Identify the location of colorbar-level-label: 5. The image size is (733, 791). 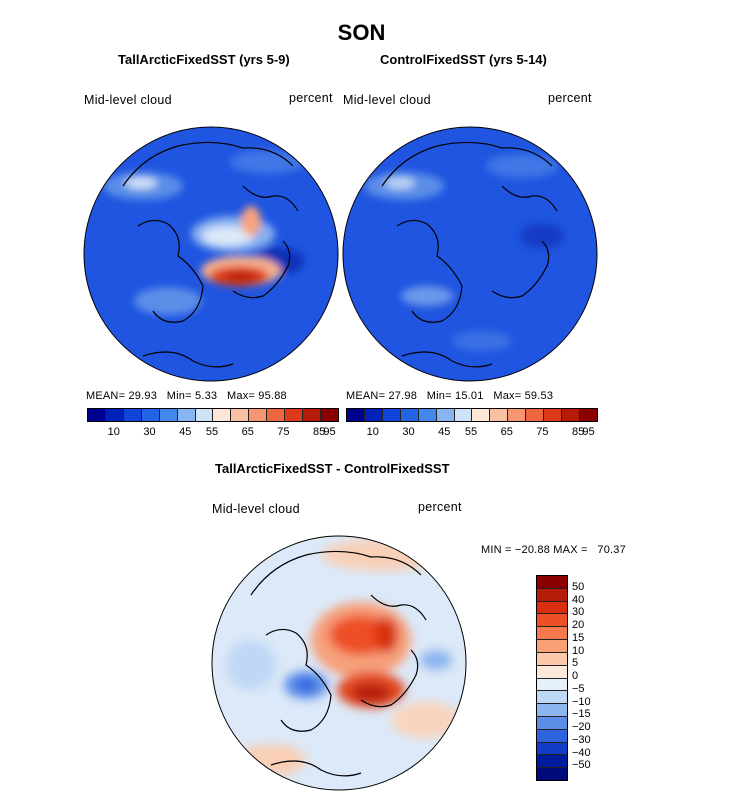
(575, 663).